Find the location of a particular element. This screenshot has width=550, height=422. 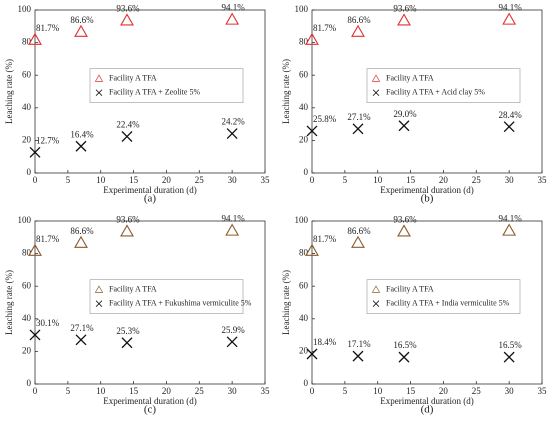

value-label: 16.4% is located at coordinates (82, 134).